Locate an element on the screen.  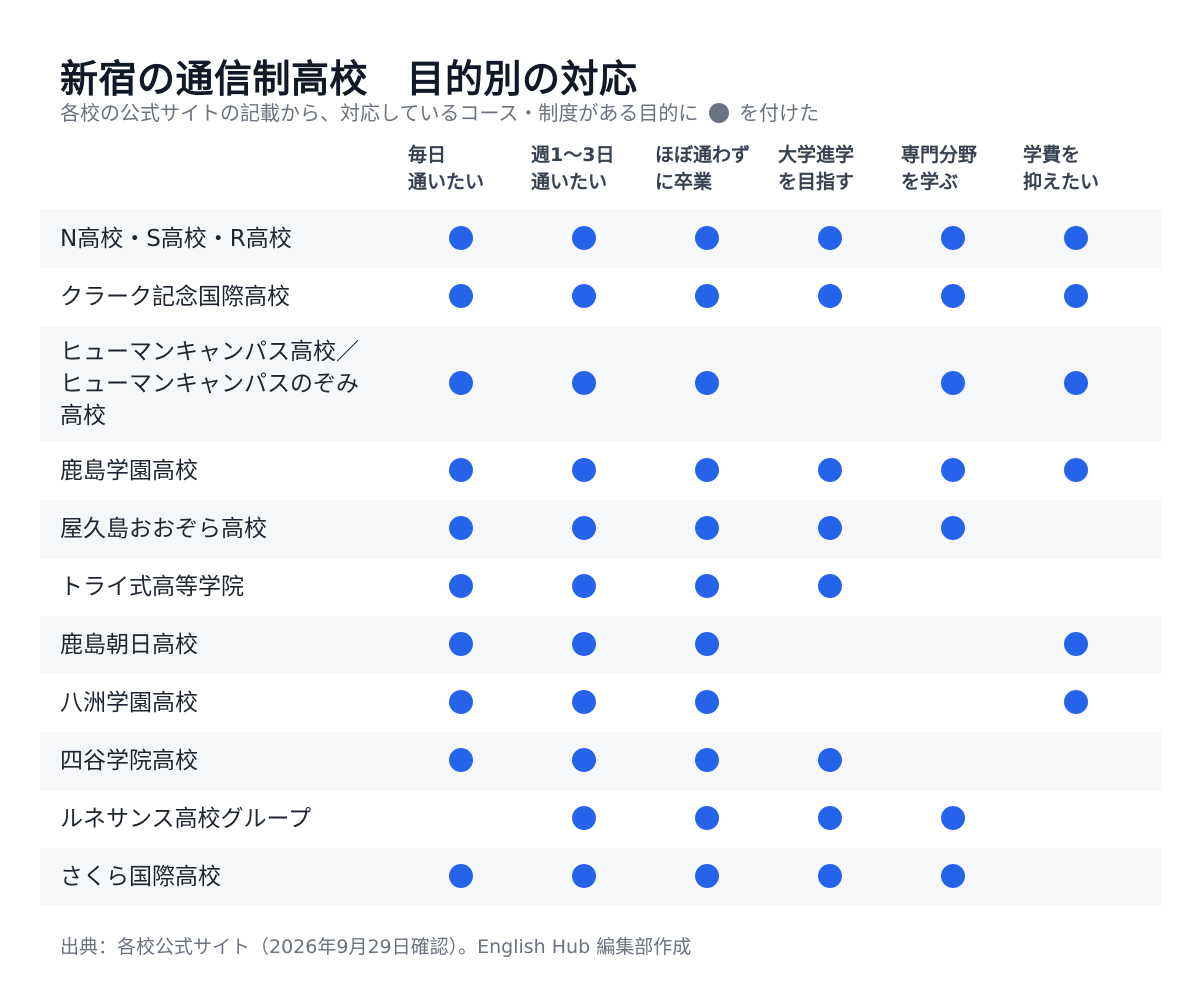
table-row: 鹿島朝日高校 is located at coordinates (600, 645).